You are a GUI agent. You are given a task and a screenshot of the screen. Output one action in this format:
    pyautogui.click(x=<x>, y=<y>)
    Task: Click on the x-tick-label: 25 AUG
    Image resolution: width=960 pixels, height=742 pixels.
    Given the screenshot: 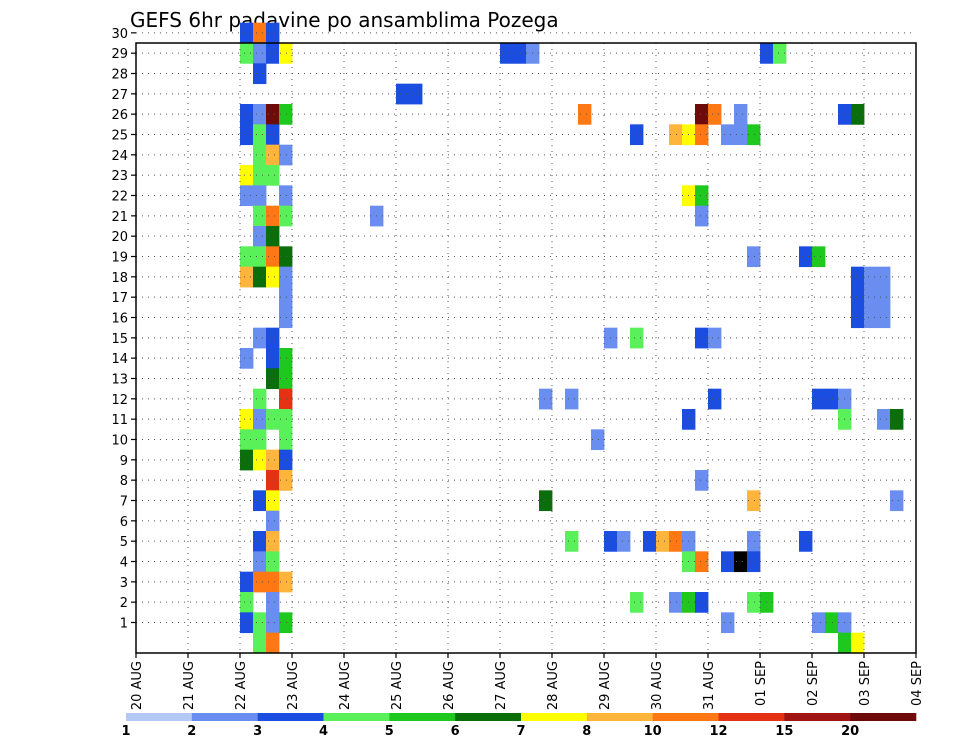 What is the action you would take?
    pyautogui.click(x=397, y=685)
    